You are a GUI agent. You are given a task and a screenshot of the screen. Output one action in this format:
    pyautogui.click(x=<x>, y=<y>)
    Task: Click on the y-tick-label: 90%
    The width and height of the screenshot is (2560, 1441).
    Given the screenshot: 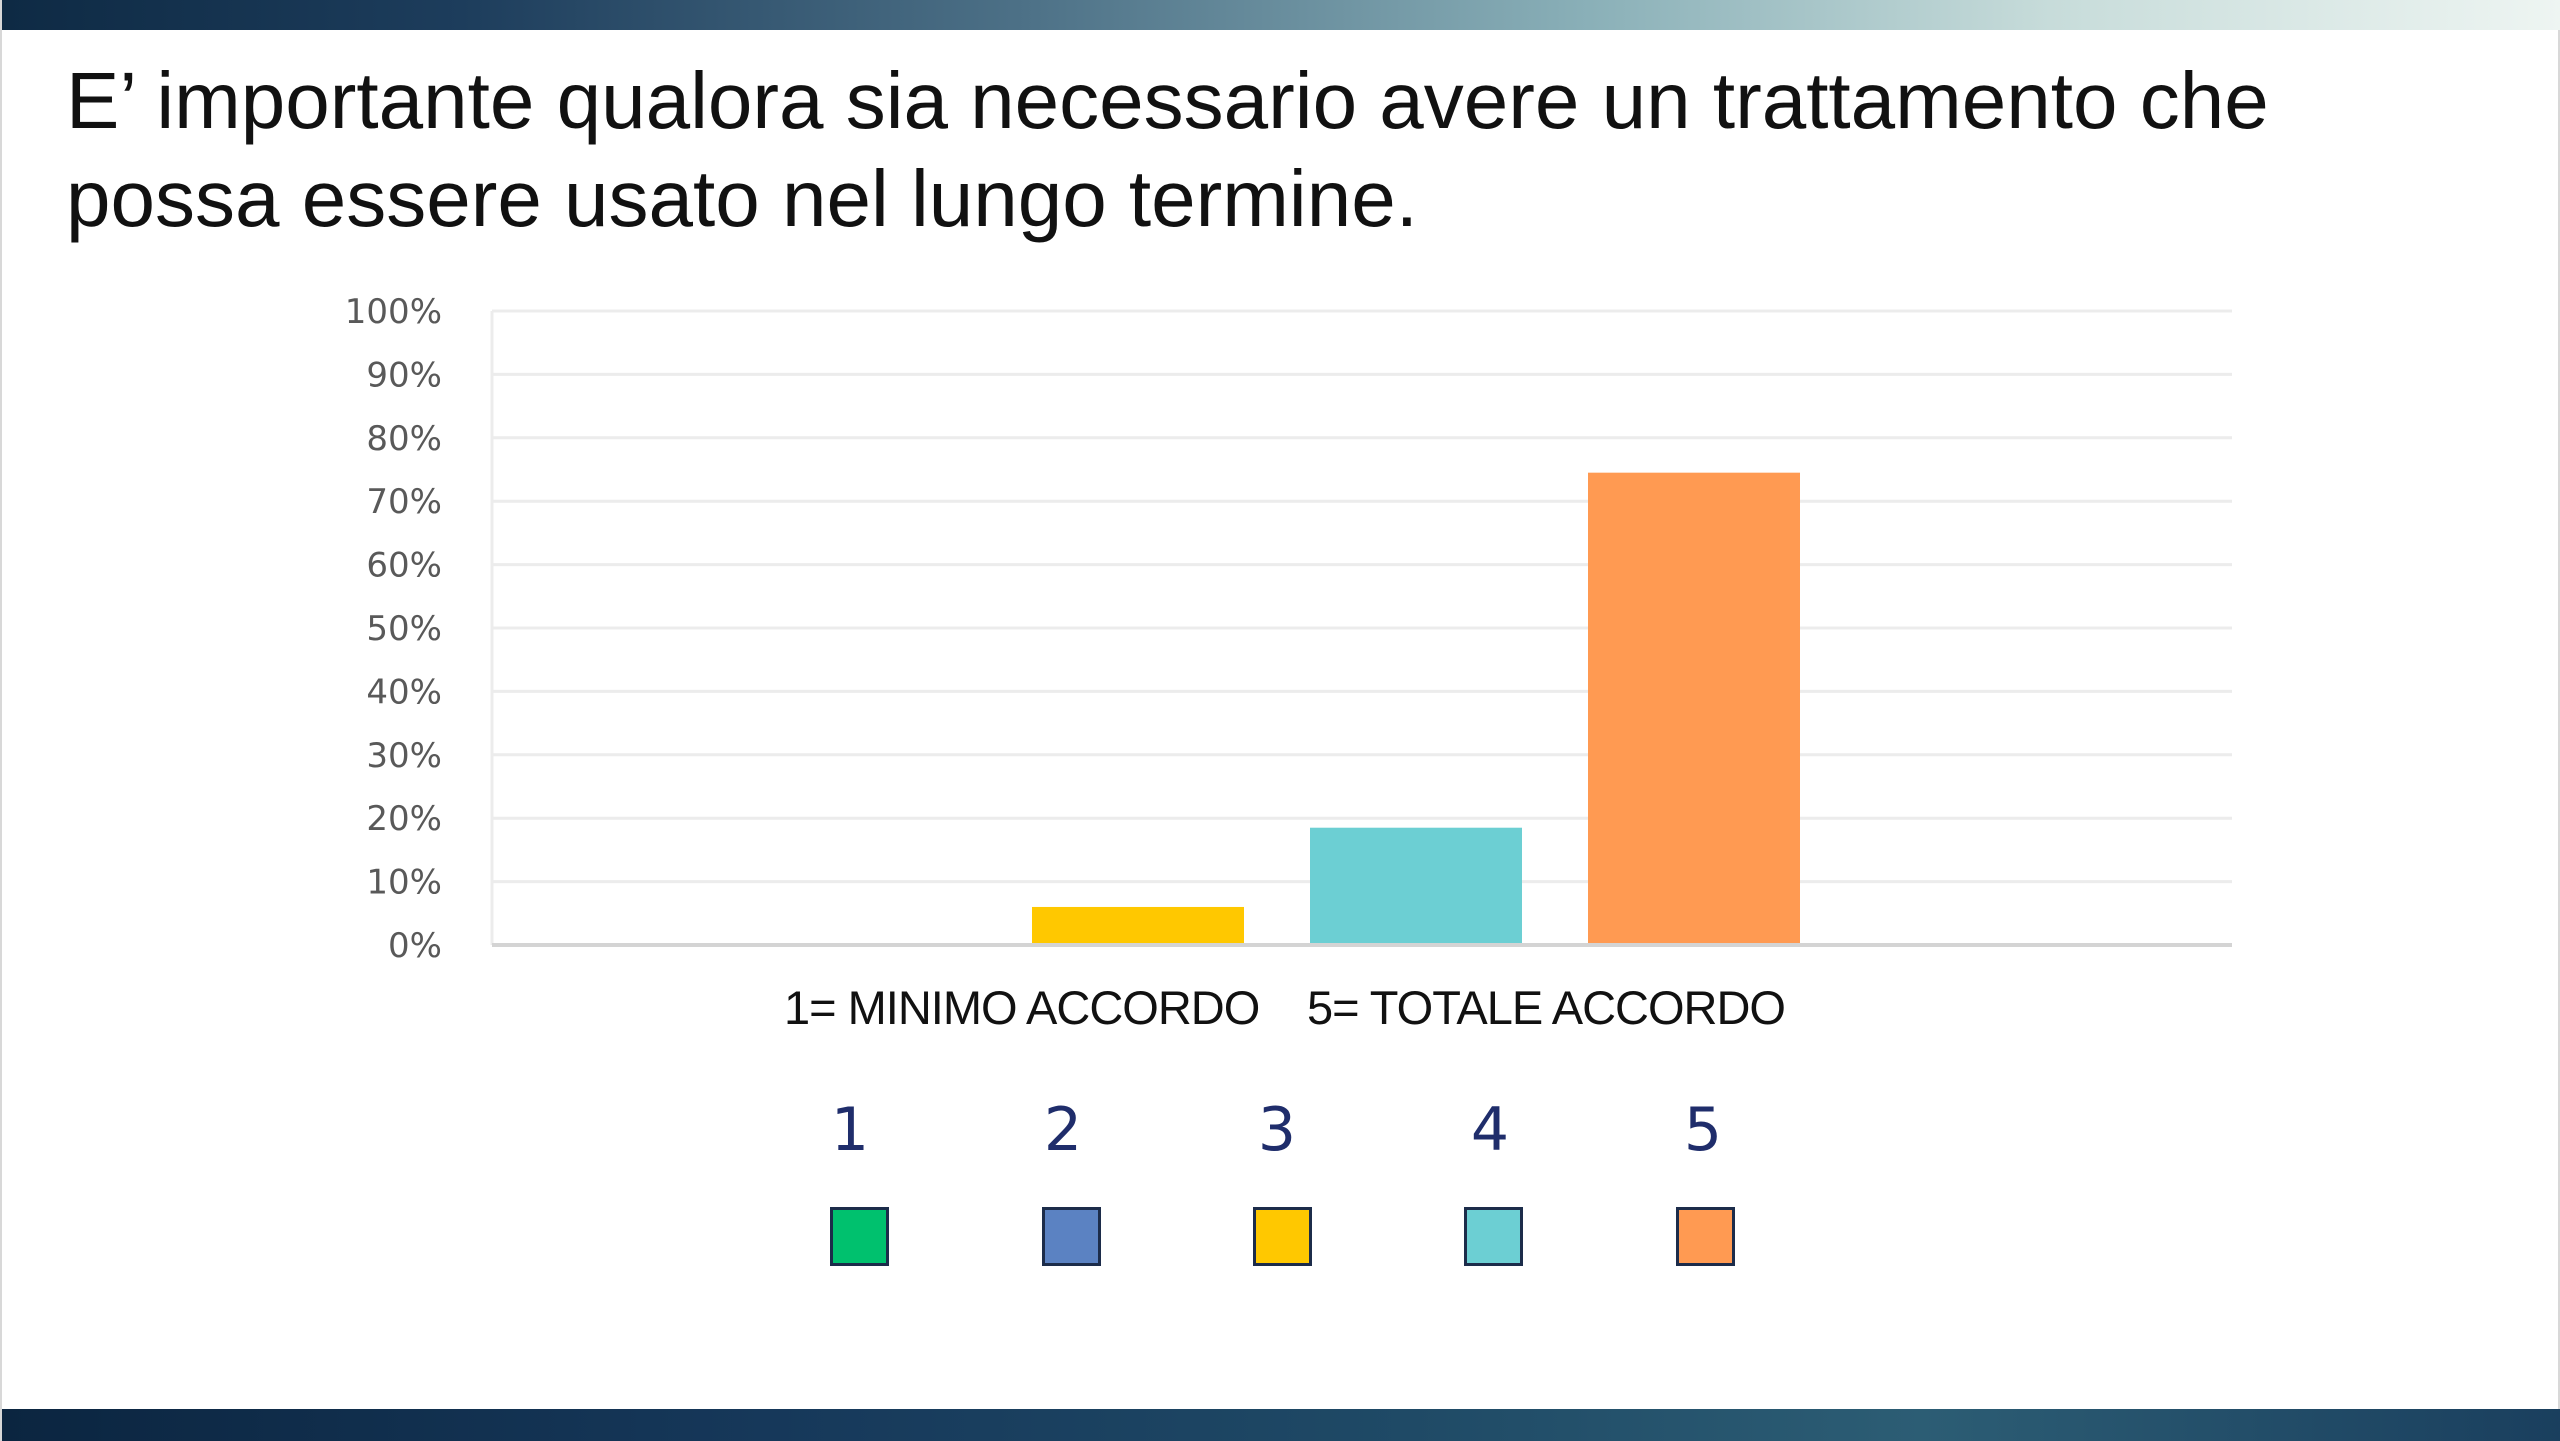 What is the action you would take?
    pyautogui.click(x=404, y=375)
    